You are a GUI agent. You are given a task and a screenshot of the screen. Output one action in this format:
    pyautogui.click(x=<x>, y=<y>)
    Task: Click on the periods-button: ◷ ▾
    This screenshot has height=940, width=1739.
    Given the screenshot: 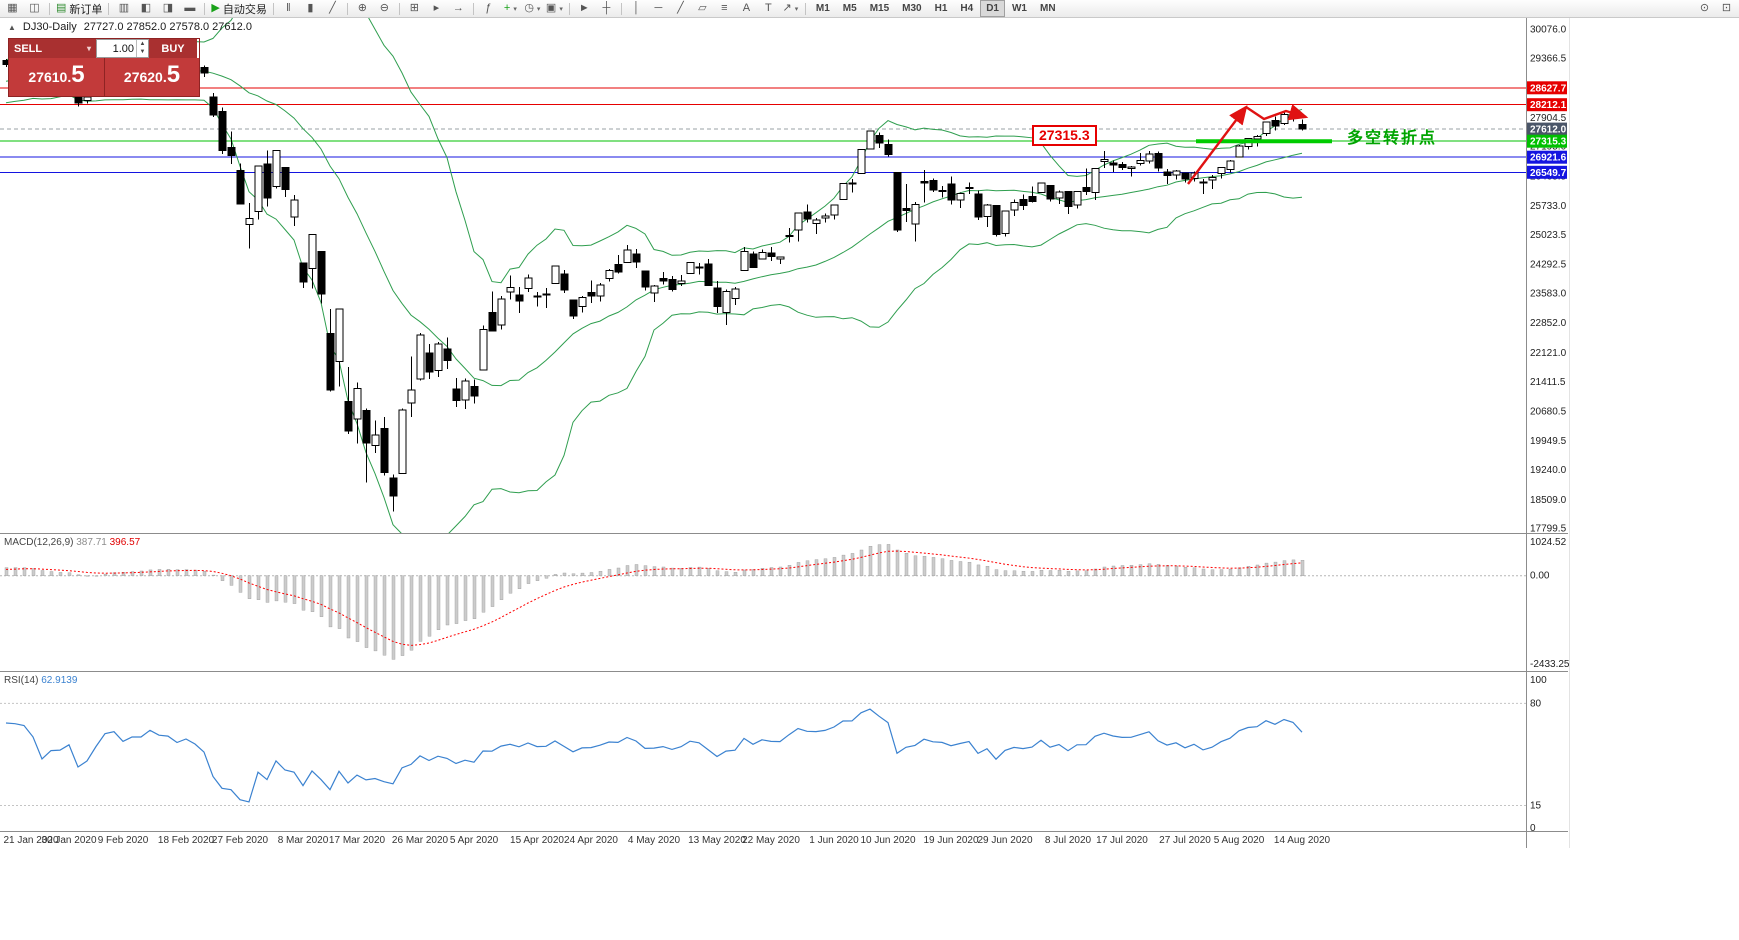 What is the action you would take?
    pyautogui.click(x=532, y=8)
    